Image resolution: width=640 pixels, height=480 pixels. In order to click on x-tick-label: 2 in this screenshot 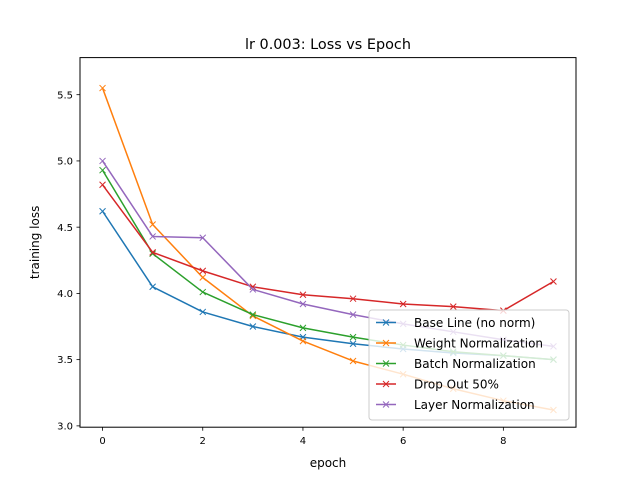, I will do `click(203, 441)`.